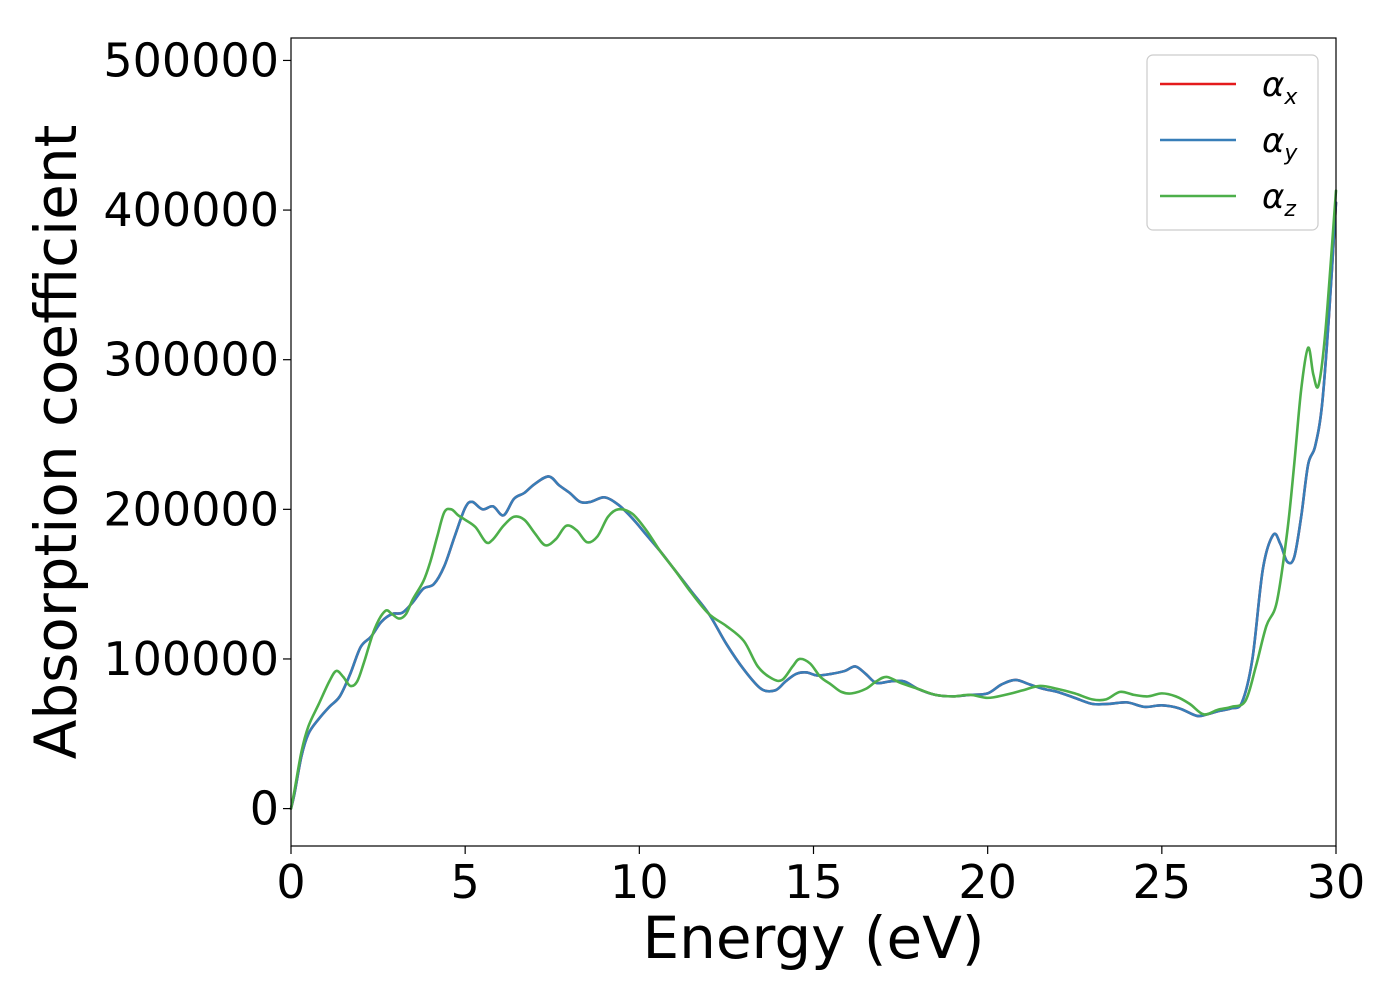  Describe the element at coordinates (1336, 882) in the screenshot. I see `x-tick-label: 30` at that location.